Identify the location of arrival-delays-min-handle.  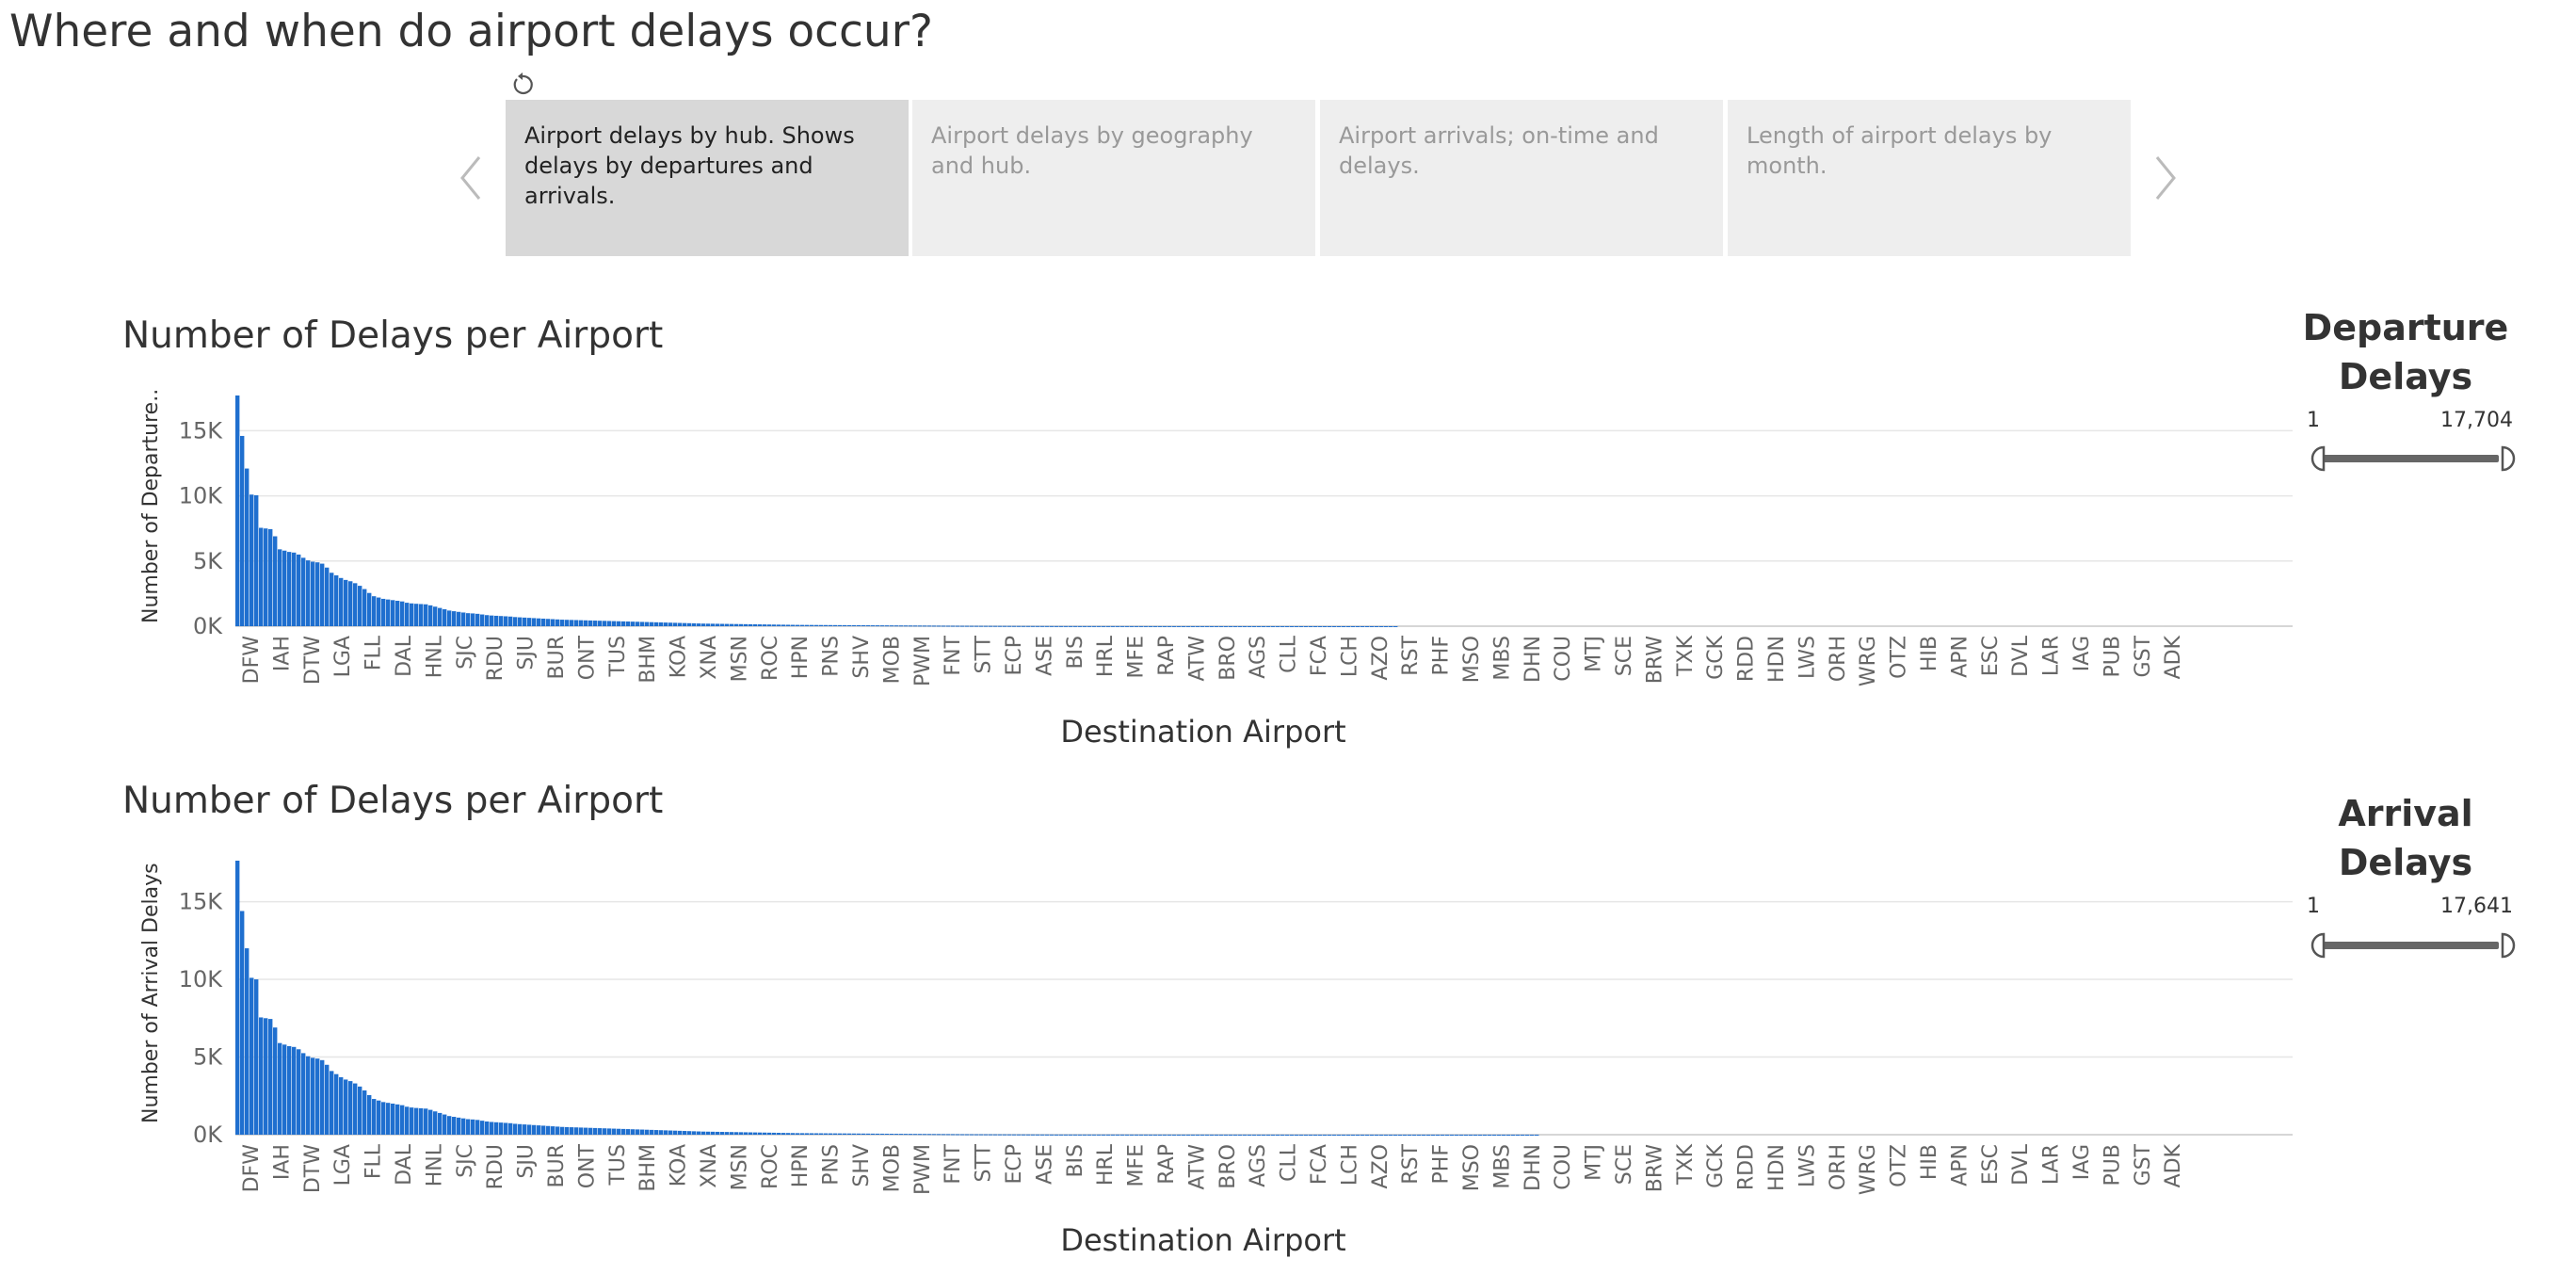
(2315, 946).